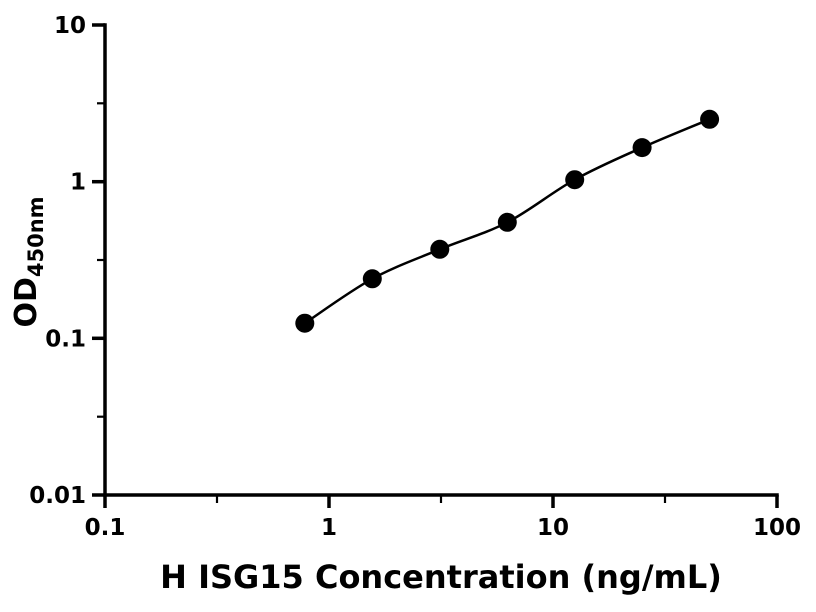  I want to click on x-tick-label: 1, so click(329, 528).